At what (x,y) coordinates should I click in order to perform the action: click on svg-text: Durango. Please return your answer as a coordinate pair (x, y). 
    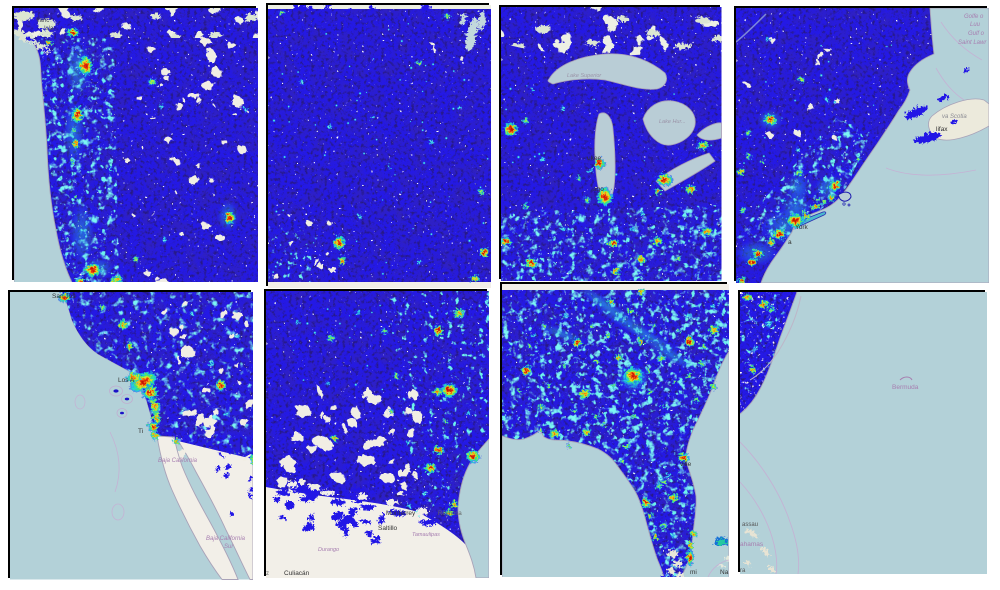
    Looking at the image, I should click on (328, 550).